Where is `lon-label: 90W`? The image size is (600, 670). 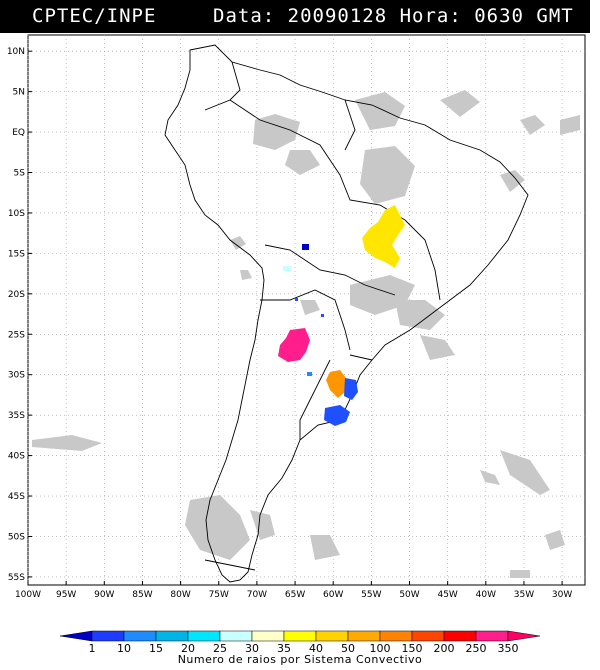 lon-label: 90W is located at coordinates (104, 595).